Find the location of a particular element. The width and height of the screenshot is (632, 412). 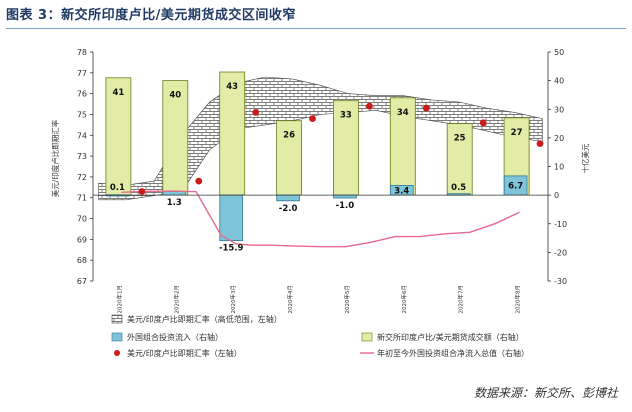

volume-data-label: 40 is located at coordinates (175, 96).